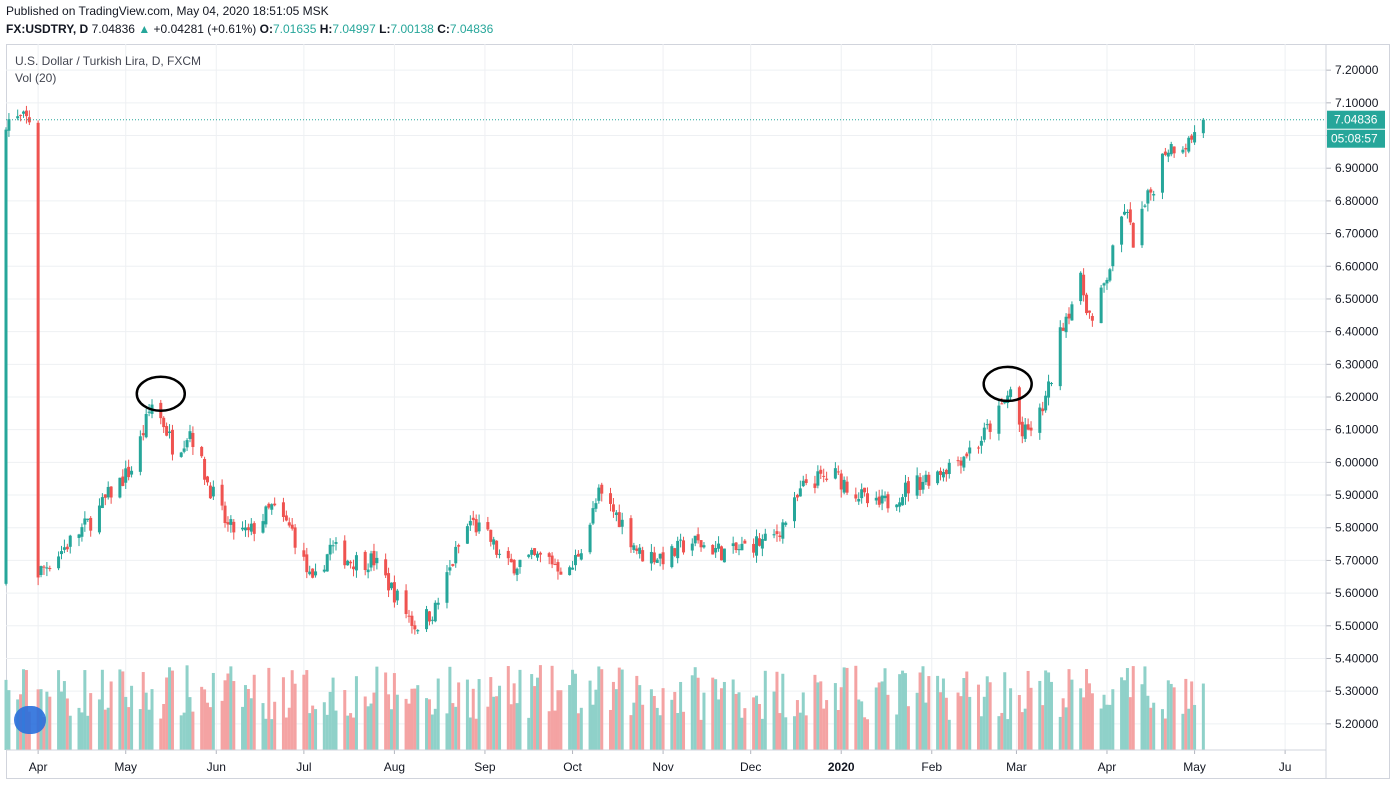  Describe the element at coordinates (841, 767) in the screenshot. I see `x-tick-label: 2020` at that location.